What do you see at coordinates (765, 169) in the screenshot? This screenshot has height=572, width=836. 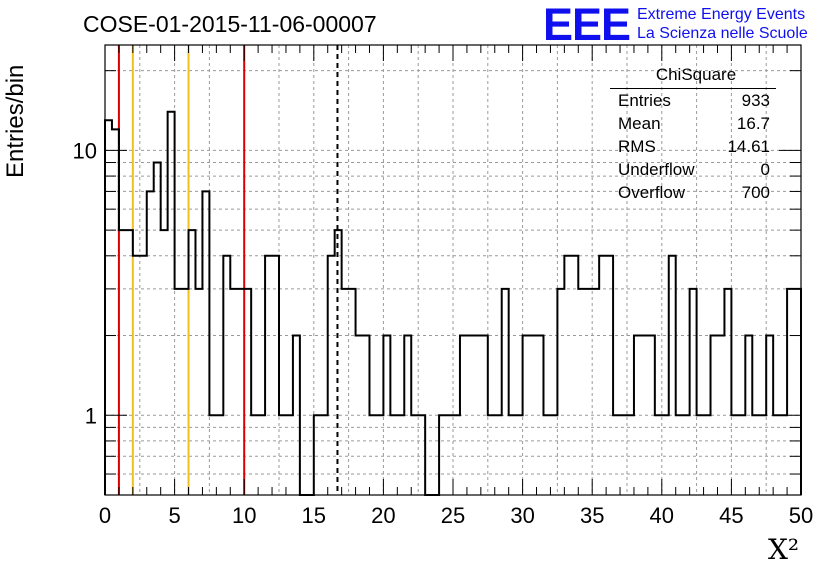 I see `stats-value: 0` at bounding box center [765, 169].